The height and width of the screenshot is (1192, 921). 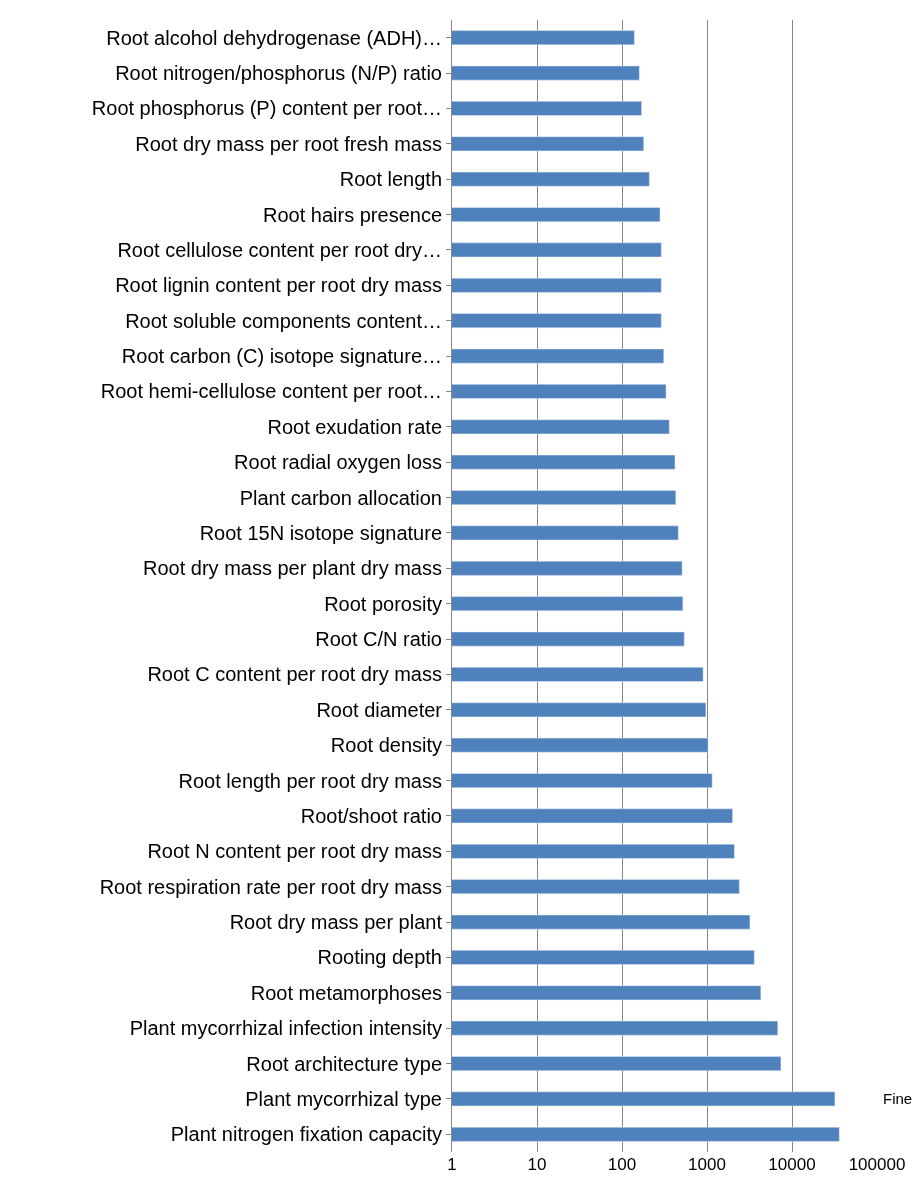 What do you see at coordinates (294, 851) in the screenshot?
I see `y-tick-label: Root N content per root dry mass` at bounding box center [294, 851].